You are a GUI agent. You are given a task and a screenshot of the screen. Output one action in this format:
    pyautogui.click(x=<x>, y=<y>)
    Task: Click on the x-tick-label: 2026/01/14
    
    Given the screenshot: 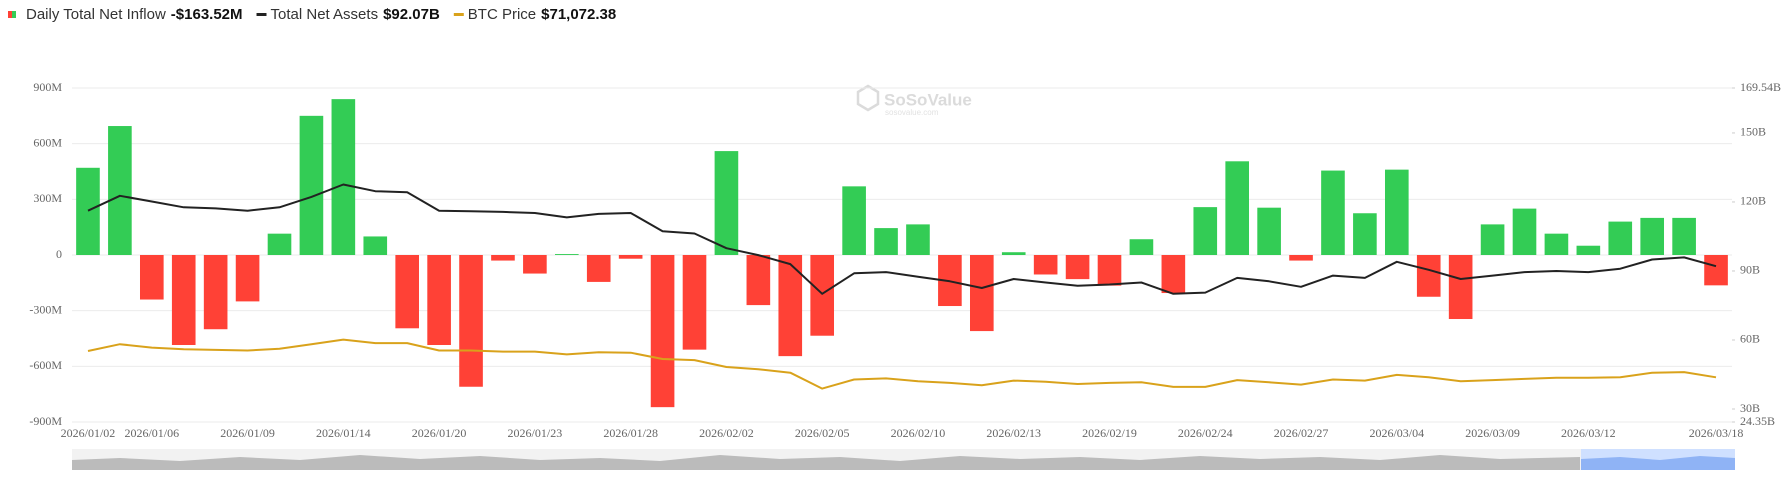 What is the action you would take?
    pyautogui.click(x=343, y=433)
    